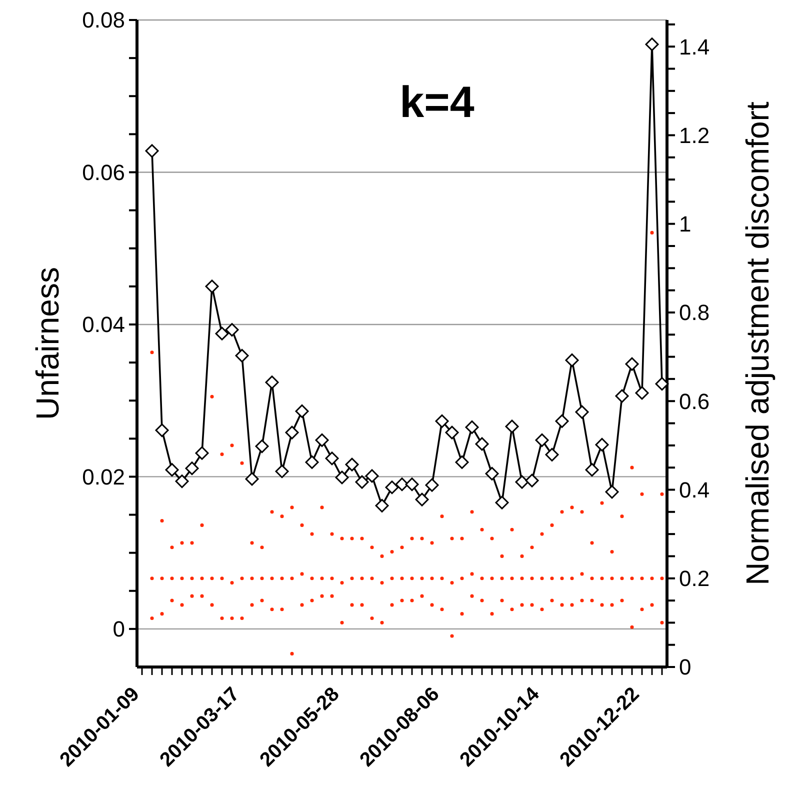  Describe the element at coordinates (694, 401) in the screenshot. I see `y2-tick-label: 0.6` at that location.